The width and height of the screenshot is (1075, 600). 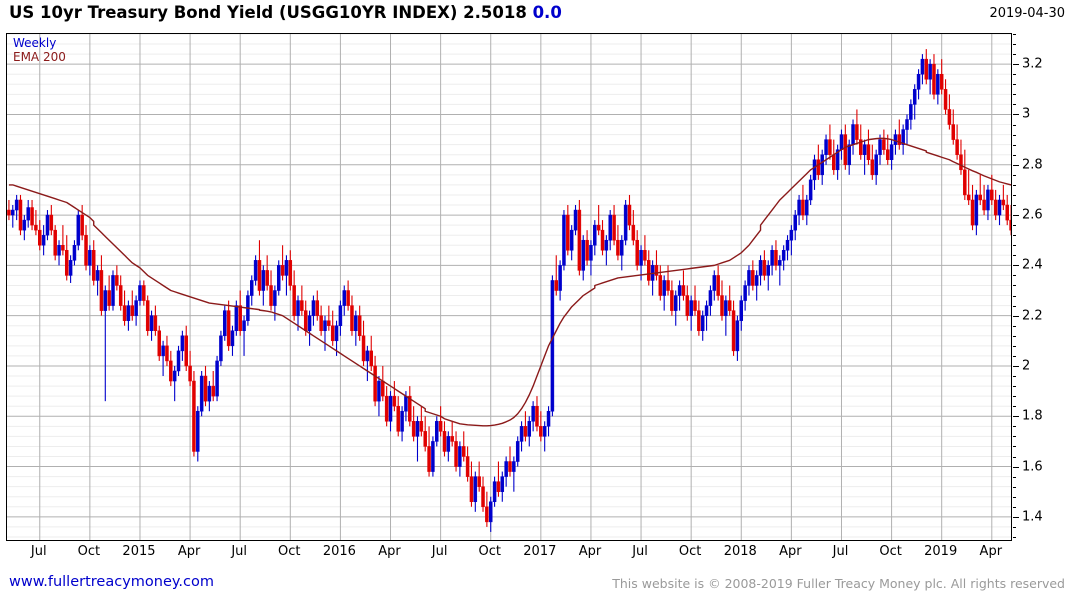 I want to click on y-tick-label: 1.8, so click(x=1032, y=416).